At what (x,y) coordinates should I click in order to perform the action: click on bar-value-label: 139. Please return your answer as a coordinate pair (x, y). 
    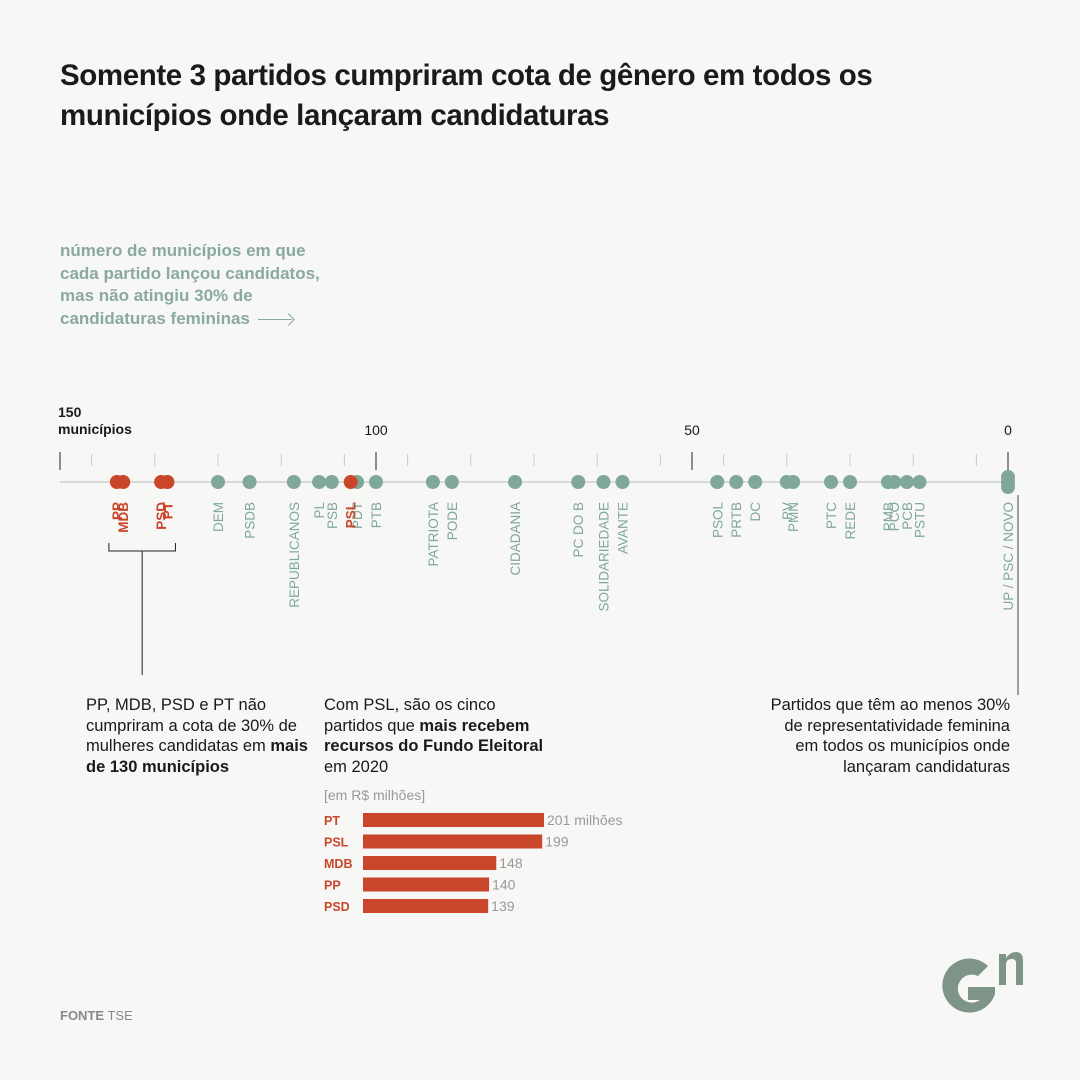
    Looking at the image, I should click on (503, 906).